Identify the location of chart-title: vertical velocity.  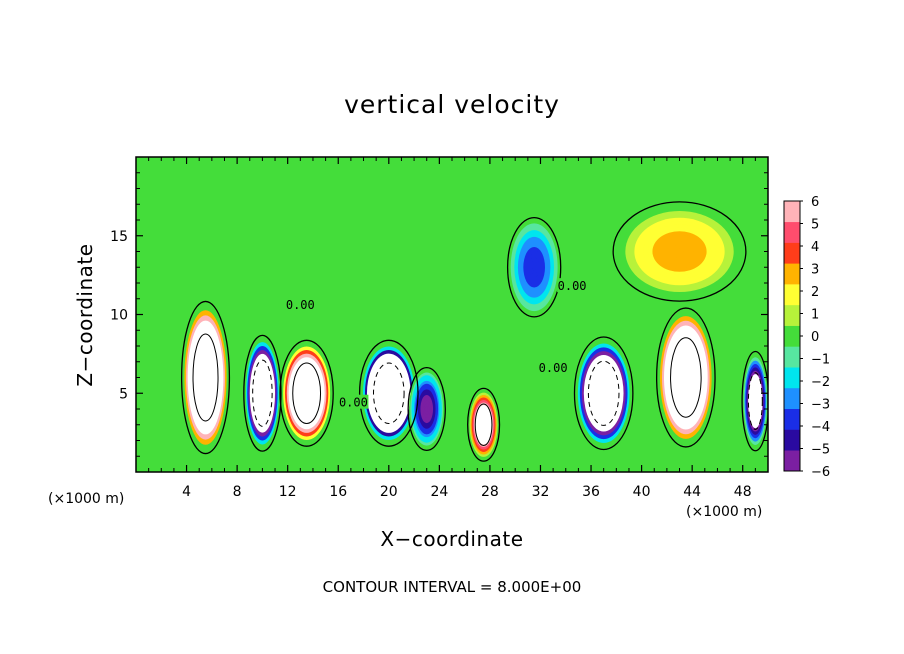
(452, 104).